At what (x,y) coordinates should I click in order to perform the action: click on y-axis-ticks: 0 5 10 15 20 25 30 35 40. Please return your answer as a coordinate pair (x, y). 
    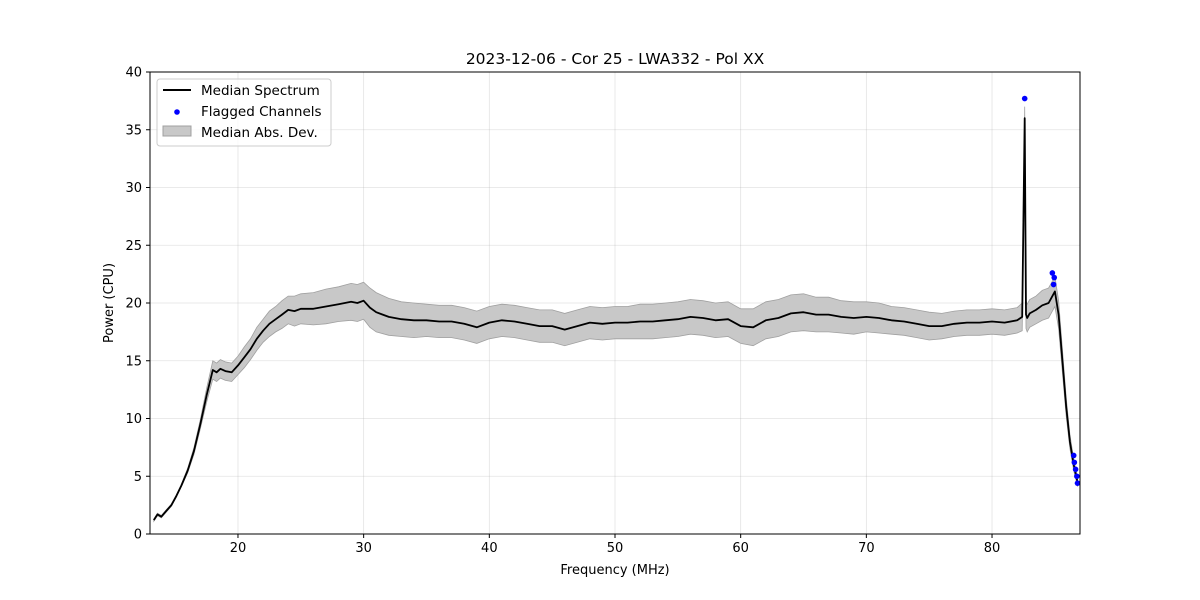
    Looking at the image, I should click on (137, 304).